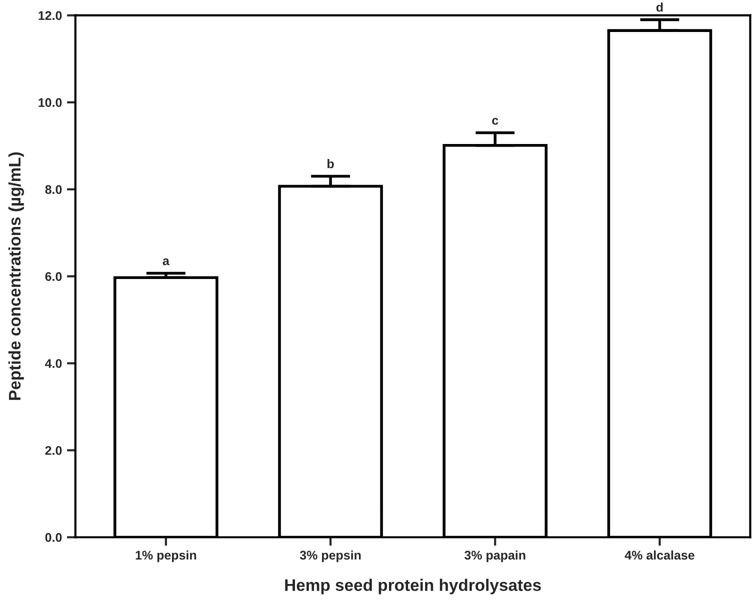 The height and width of the screenshot is (614, 754). I want to click on annotation: b, so click(331, 163).